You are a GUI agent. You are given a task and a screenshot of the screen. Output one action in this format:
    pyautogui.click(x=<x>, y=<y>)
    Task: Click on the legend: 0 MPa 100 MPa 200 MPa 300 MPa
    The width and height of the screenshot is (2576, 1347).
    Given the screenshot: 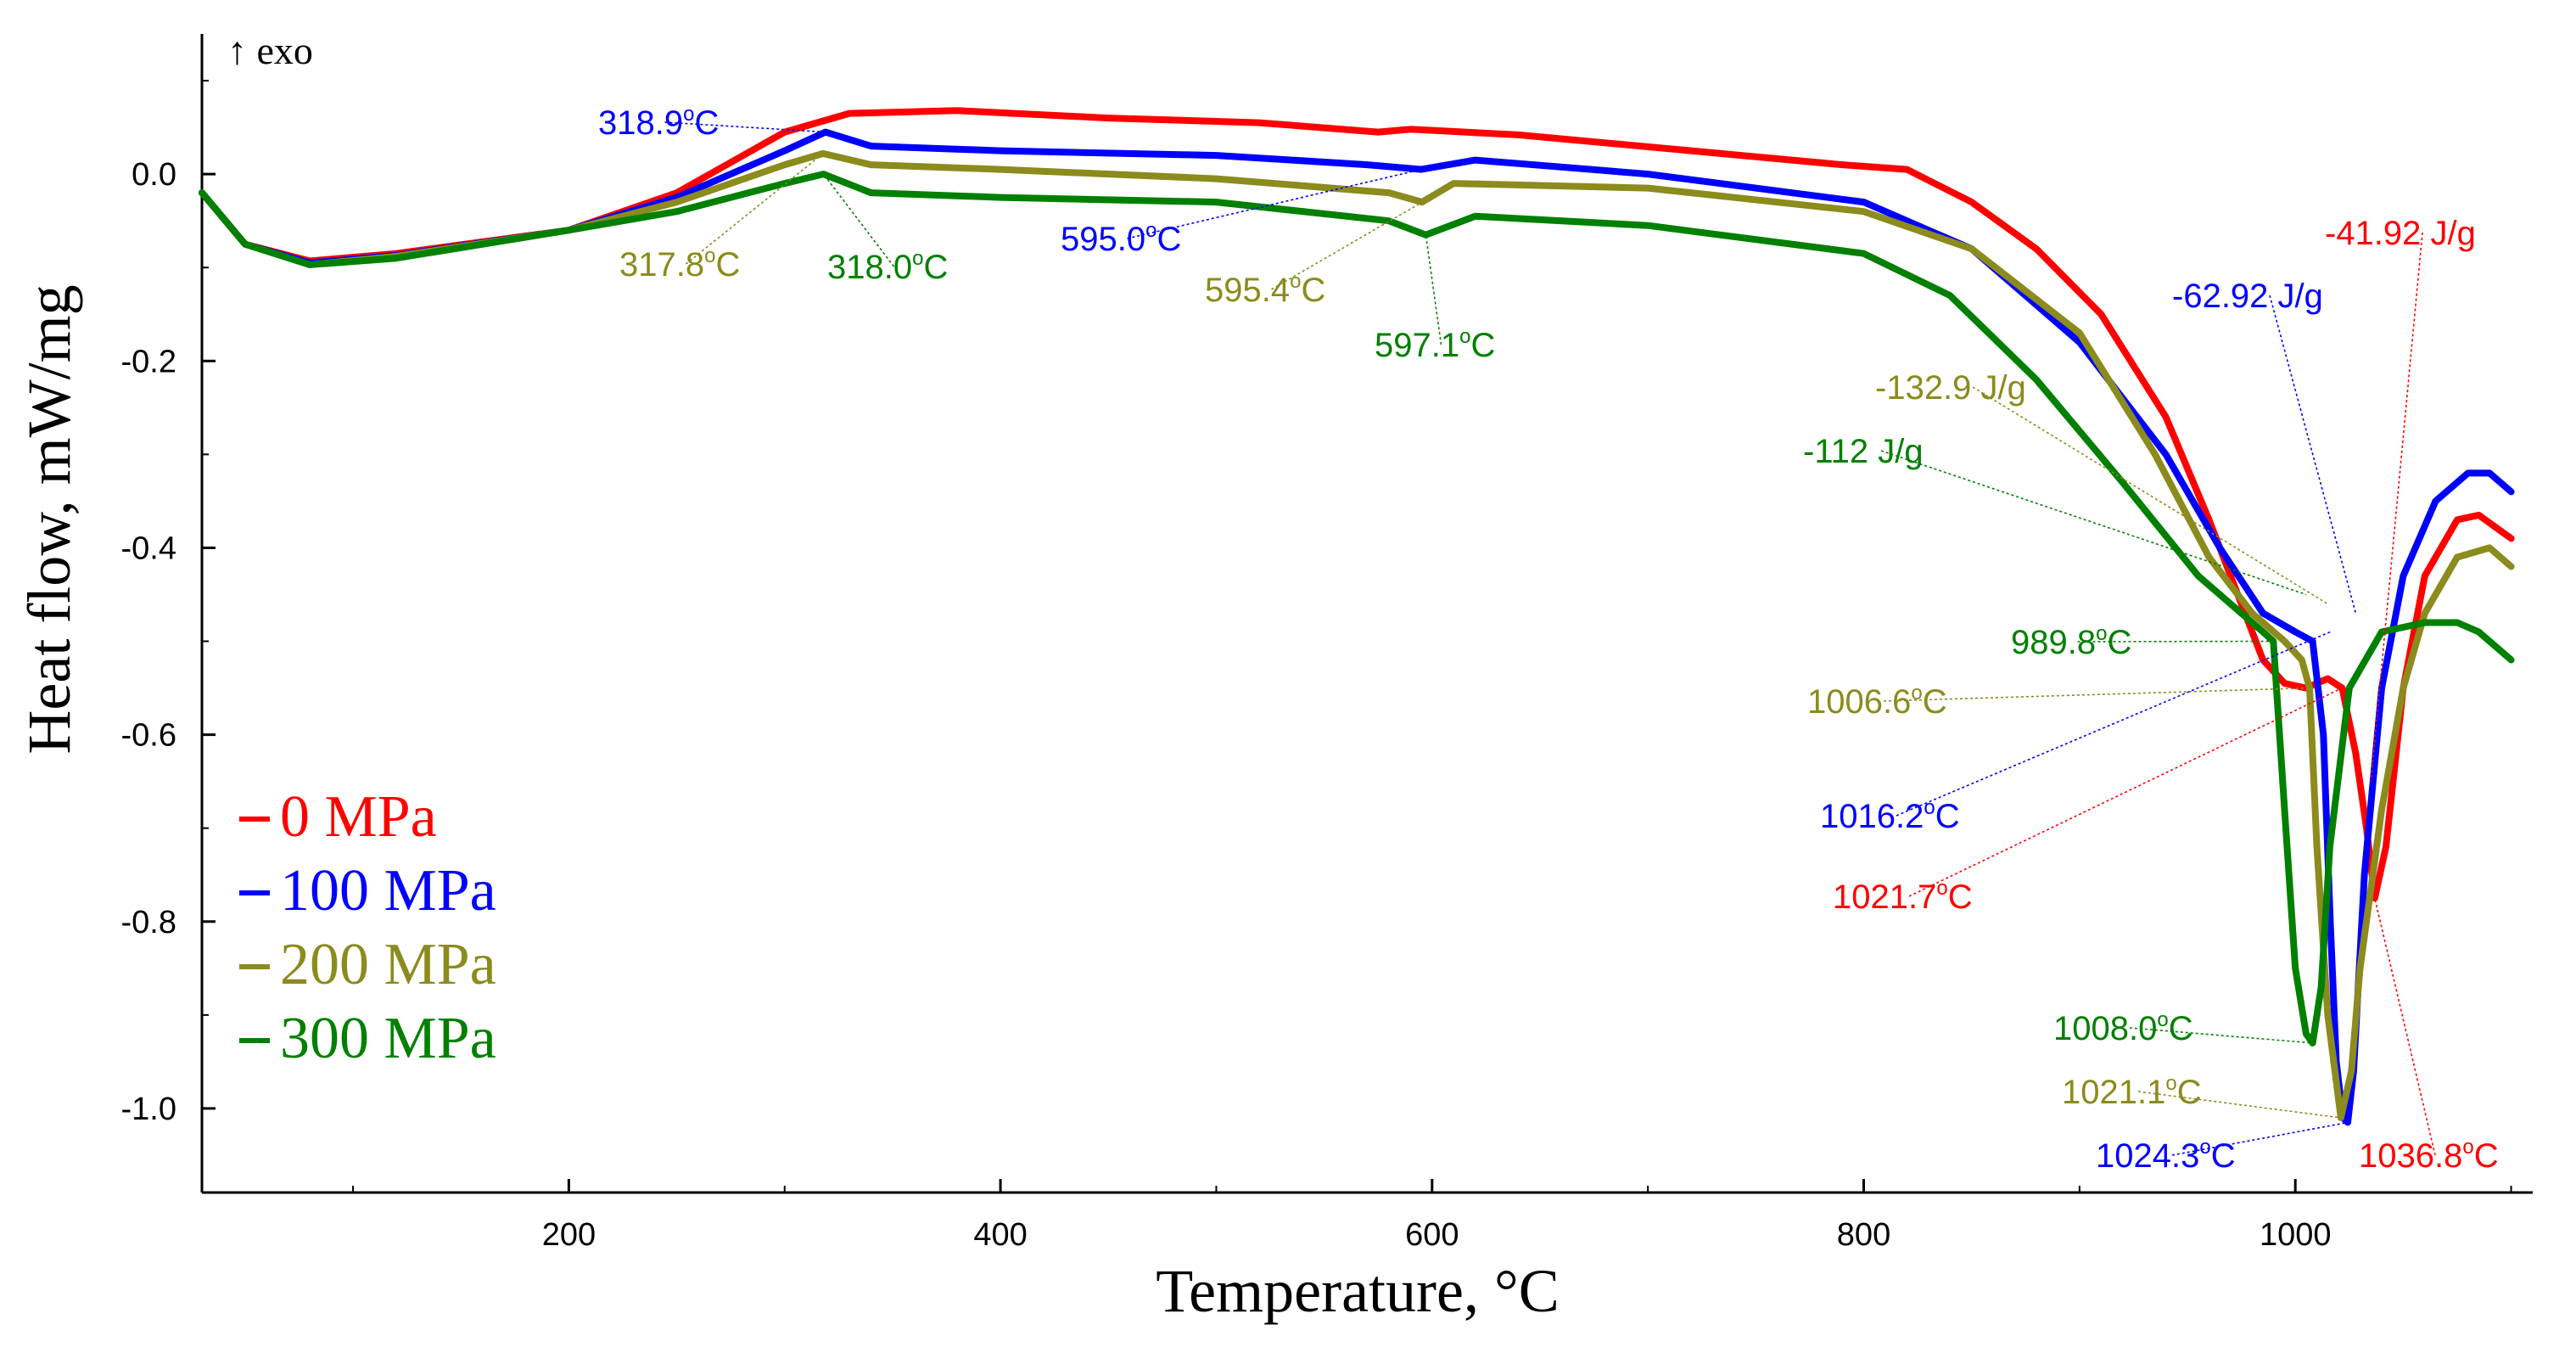 What is the action you would take?
    pyautogui.click(x=367, y=927)
    